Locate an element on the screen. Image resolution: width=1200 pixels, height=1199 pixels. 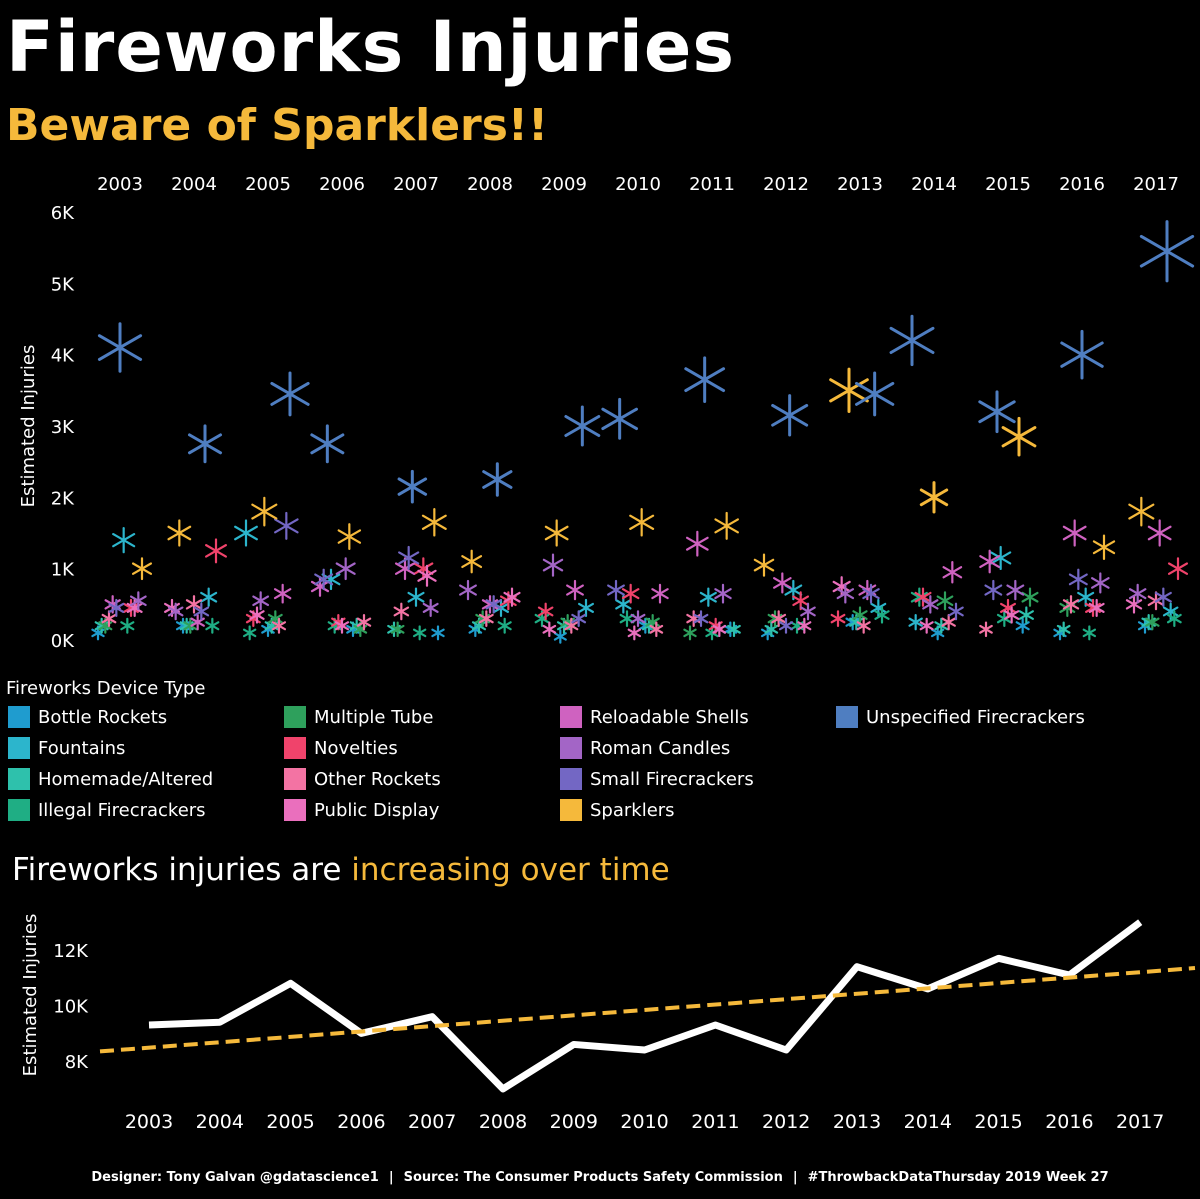
line-y-tick-label: 12K is located at coordinates (71, 951).